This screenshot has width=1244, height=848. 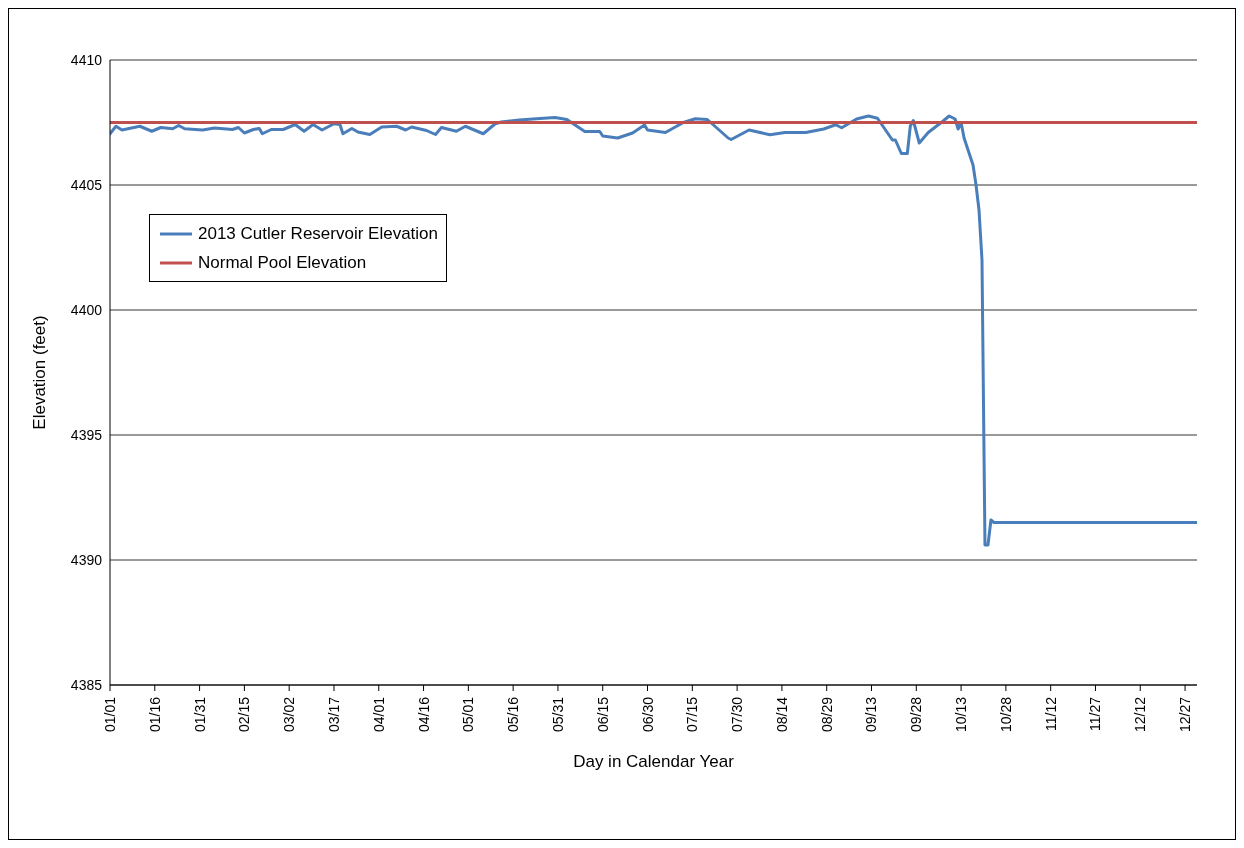 What do you see at coordinates (1140, 714) in the screenshot?
I see `x-tick-label: 12/12` at bounding box center [1140, 714].